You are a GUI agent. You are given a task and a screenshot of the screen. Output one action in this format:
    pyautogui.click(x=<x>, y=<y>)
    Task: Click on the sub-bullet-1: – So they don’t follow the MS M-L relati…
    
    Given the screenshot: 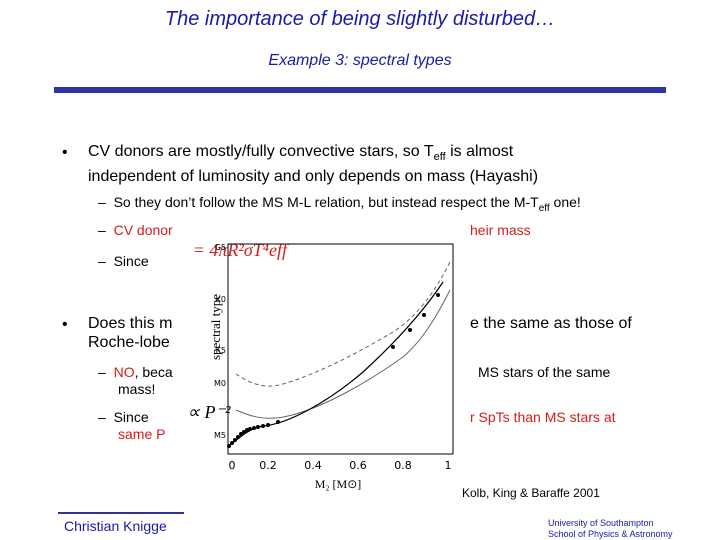 What is the action you would take?
    pyautogui.click(x=339, y=204)
    